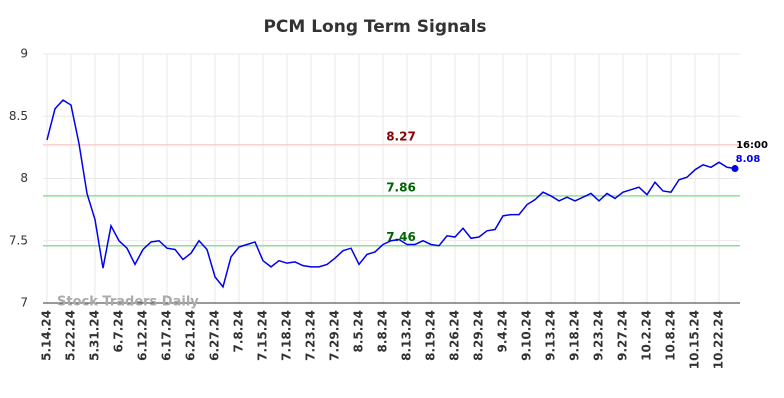  I want to click on x-tick-label: 9.23.24, so click(599, 335).